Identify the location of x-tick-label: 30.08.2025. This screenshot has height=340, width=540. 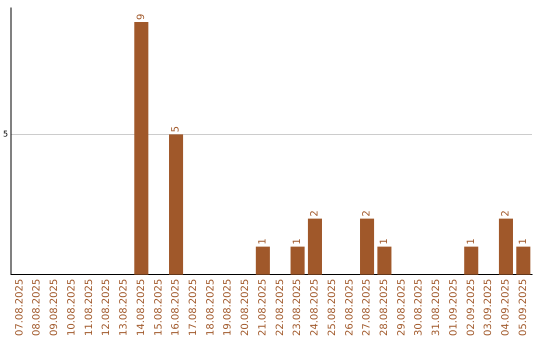
(419, 307).